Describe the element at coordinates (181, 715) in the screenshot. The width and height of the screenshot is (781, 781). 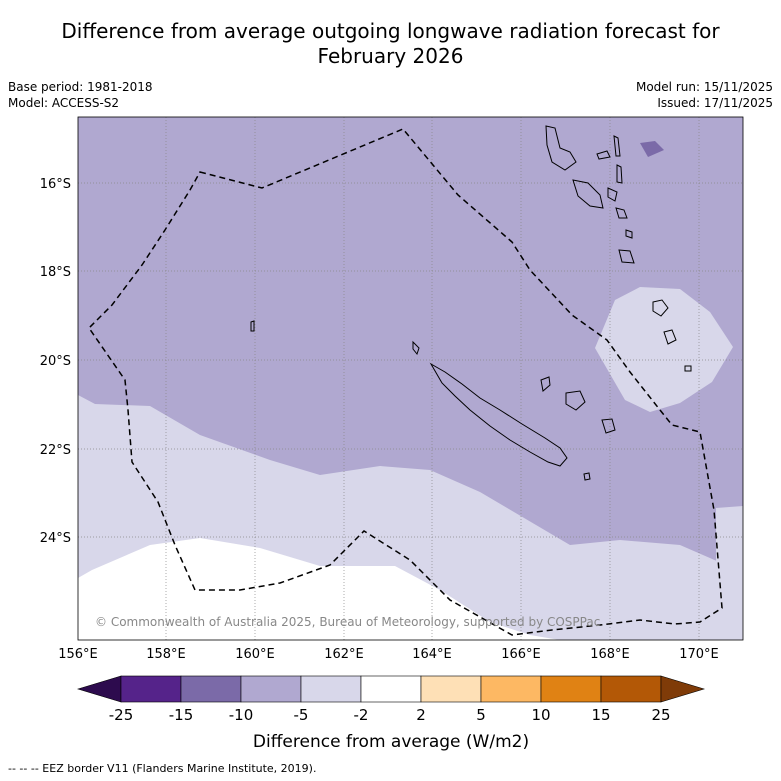
I see `colorbar-label-2: -15` at that location.